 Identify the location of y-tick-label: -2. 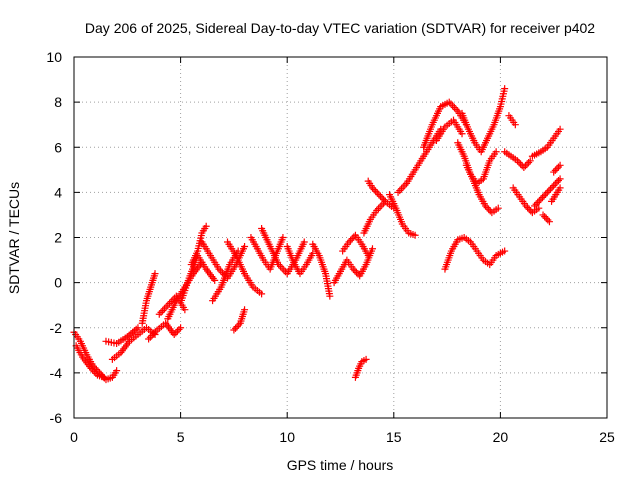
(56, 328).